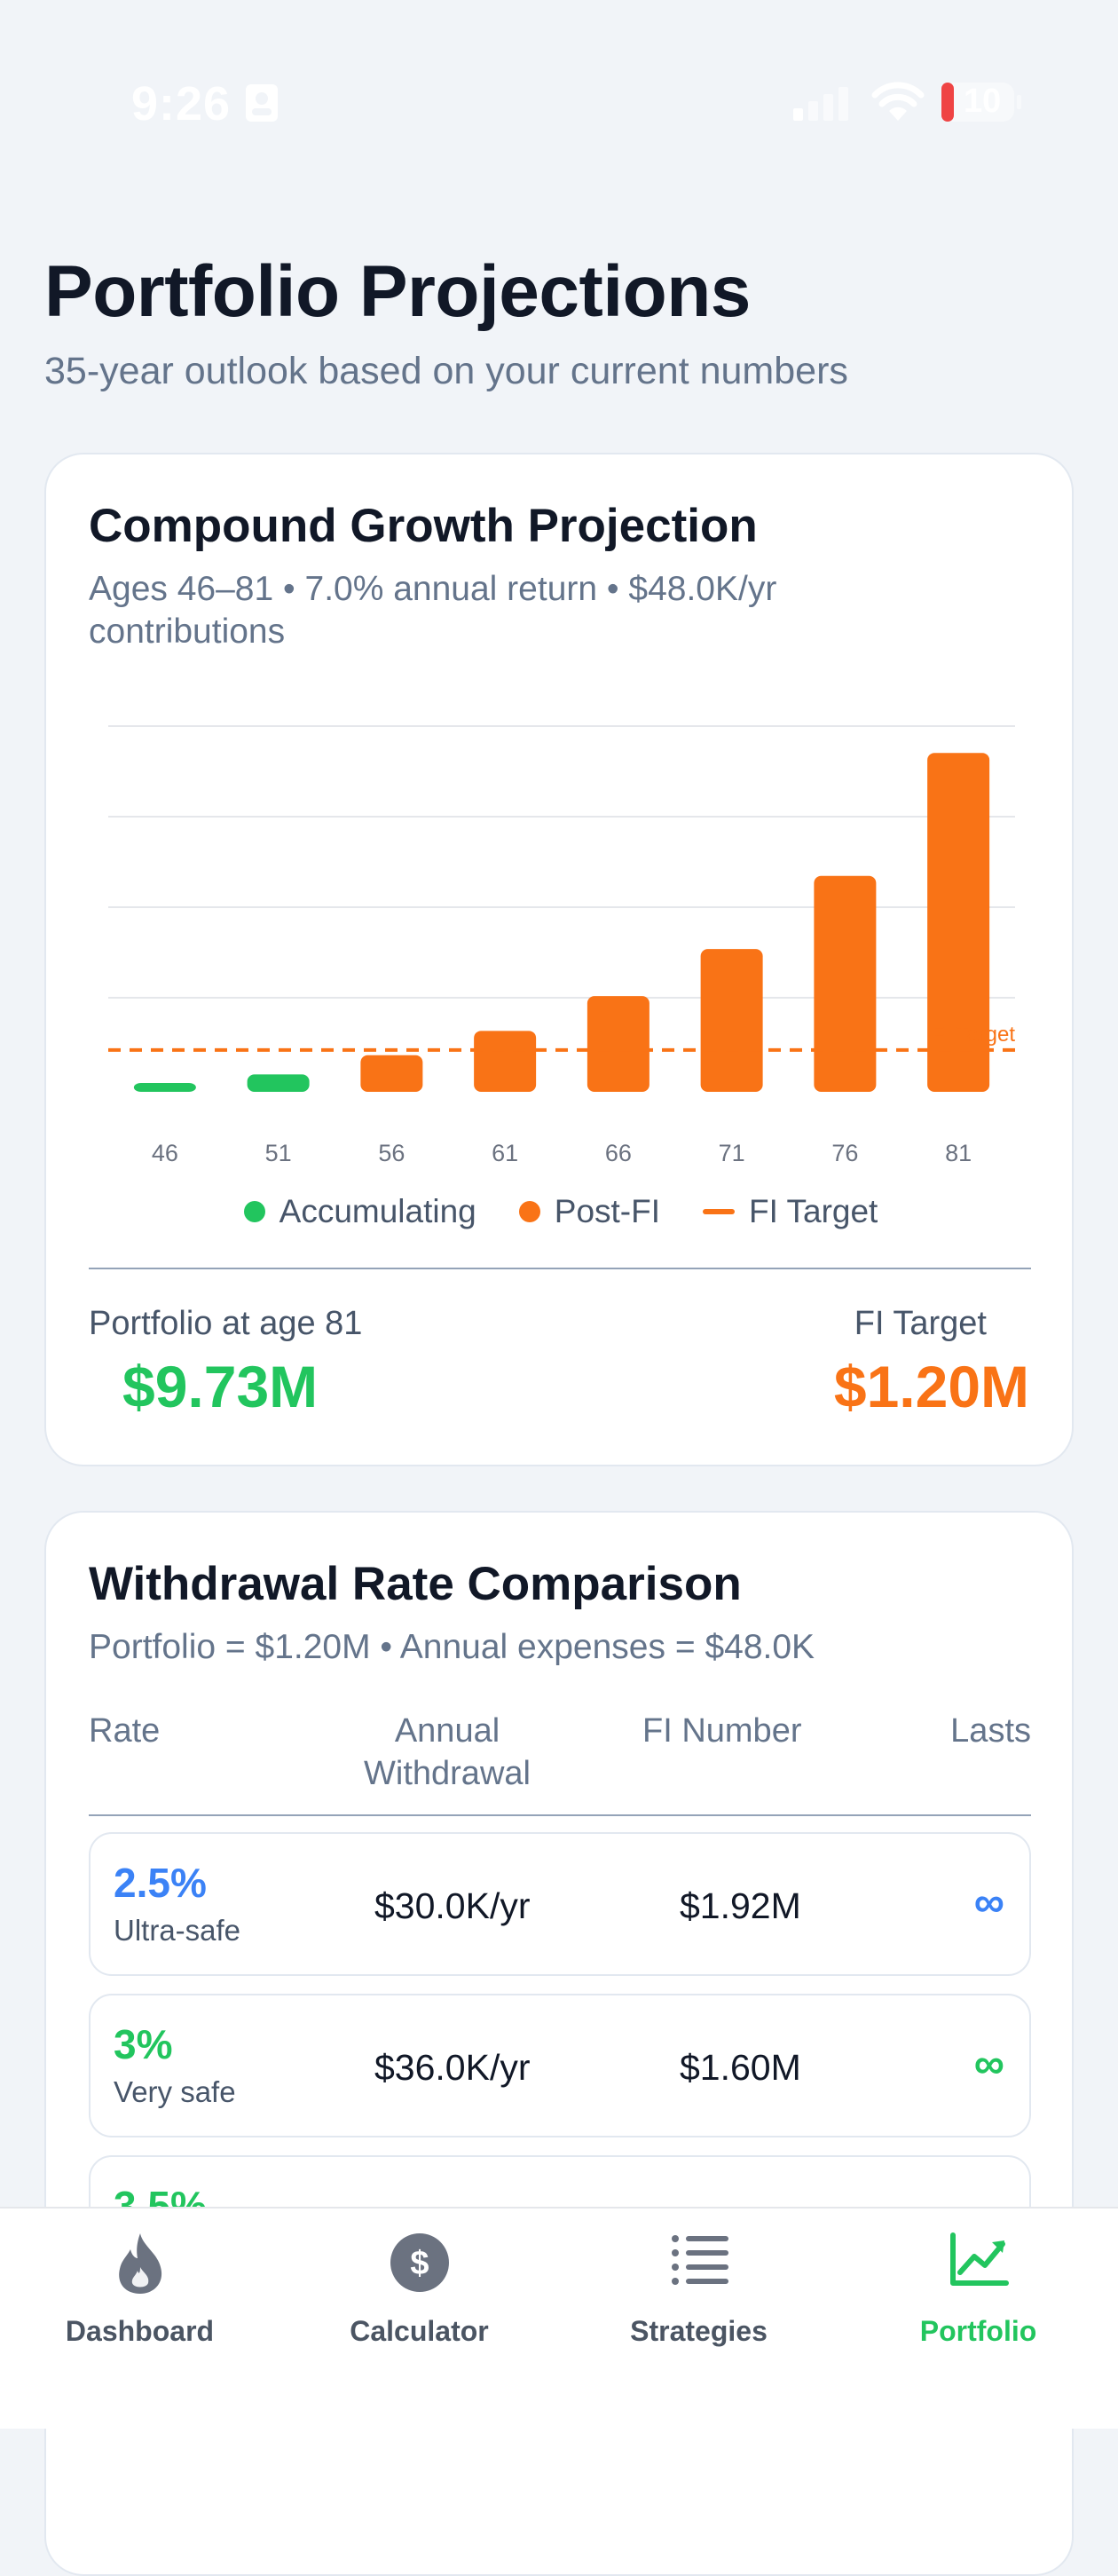  What do you see at coordinates (562, 1153) in the screenshot?
I see `chart-x-ticks: 46 51 56 61 66 71 76 81` at bounding box center [562, 1153].